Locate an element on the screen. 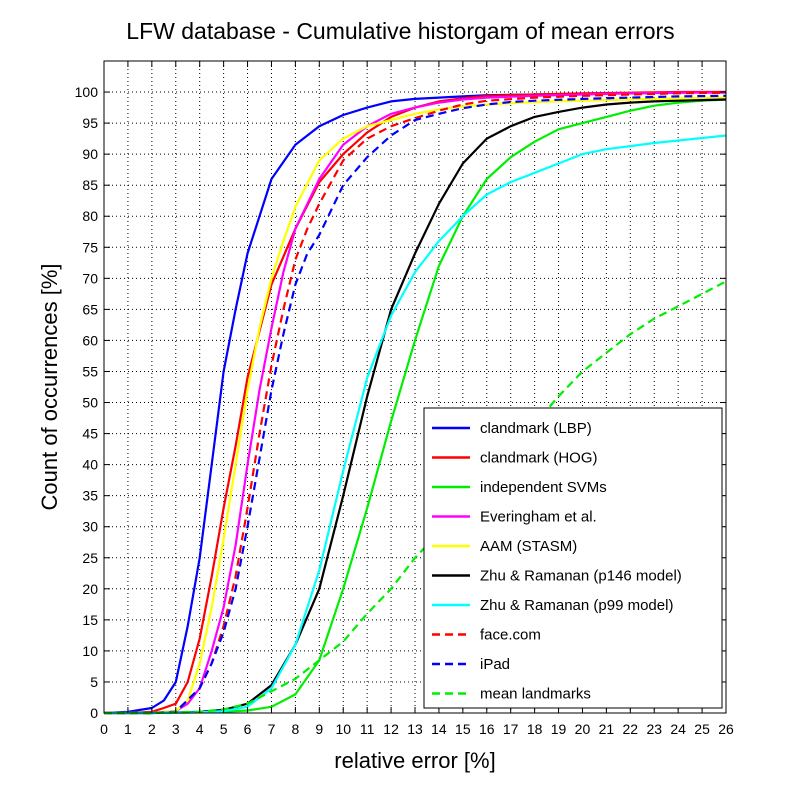 Image resolution: width=801 pixels, height=801 pixels. y-tick-label: 70 is located at coordinates (90, 278).